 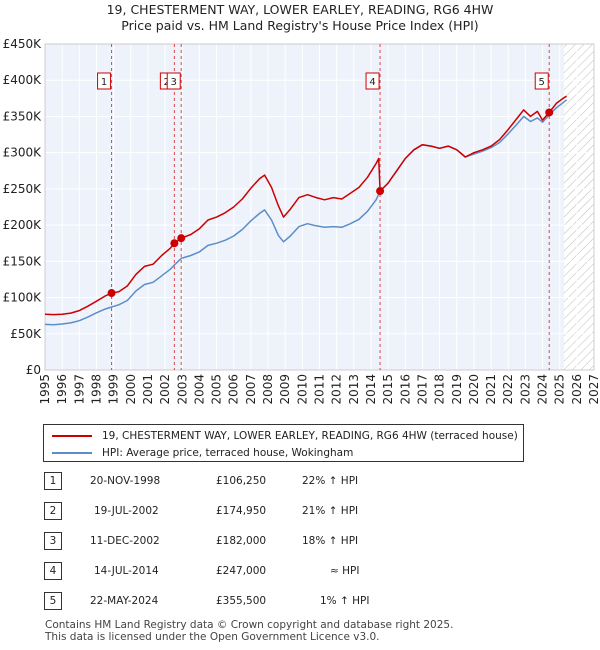 What do you see at coordinates (124, 601) in the screenshot?
I see `sale-date: 22-MAY-2024` at bounding box center [124, 601].